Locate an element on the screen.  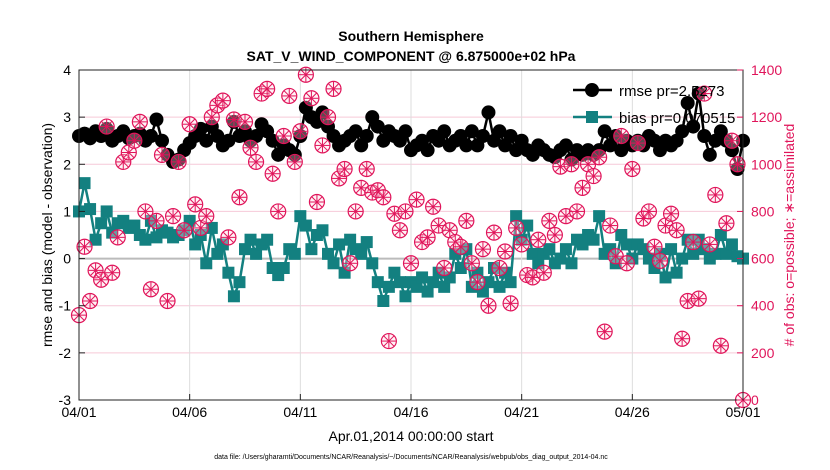
y-tick-label: -2 is located at coordinates (65, 353).